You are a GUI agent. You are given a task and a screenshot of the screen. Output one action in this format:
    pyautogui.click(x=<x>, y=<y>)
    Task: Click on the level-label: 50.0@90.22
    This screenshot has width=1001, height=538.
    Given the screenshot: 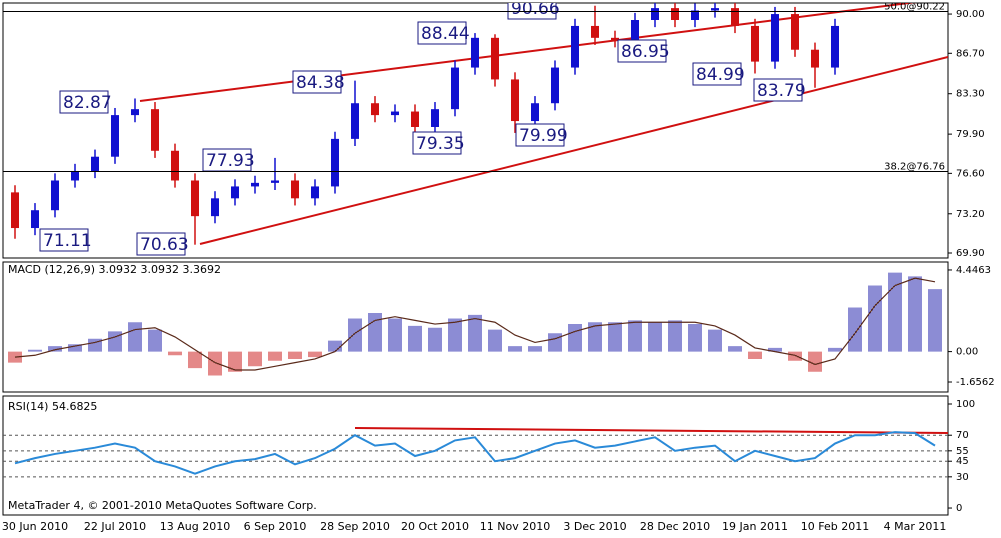 What is the action you would take?
    pyautogui.click(x=914, y=6)
    